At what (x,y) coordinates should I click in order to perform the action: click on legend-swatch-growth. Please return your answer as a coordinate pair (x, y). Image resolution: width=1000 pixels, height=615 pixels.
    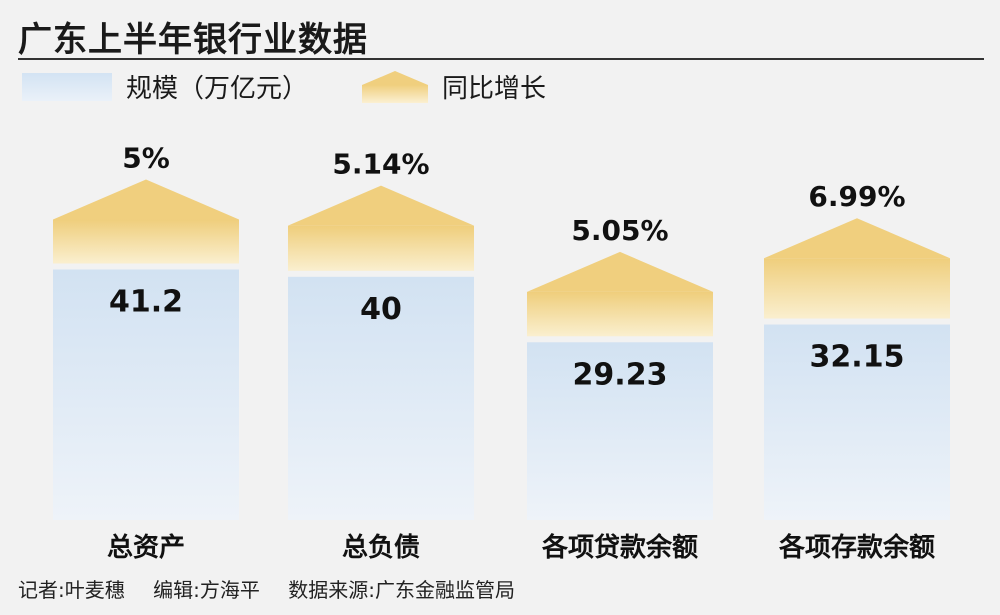
    Looking at the image, I should click on (395, 86).